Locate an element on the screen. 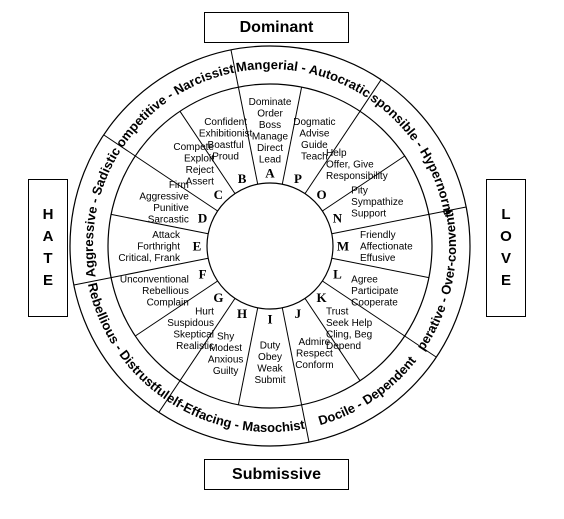 This screenshot has width=564, height=519. segment-word: Punitive is located at coordinates (171, 208).